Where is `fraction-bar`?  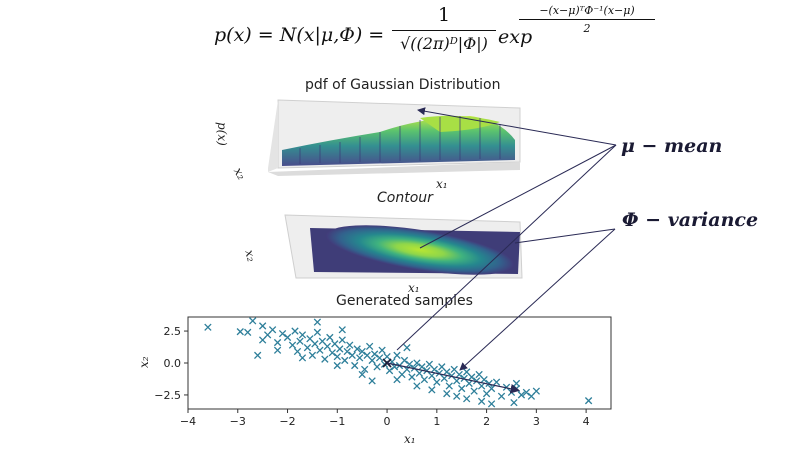
fraction-bar is located at coordinates (444, 31).